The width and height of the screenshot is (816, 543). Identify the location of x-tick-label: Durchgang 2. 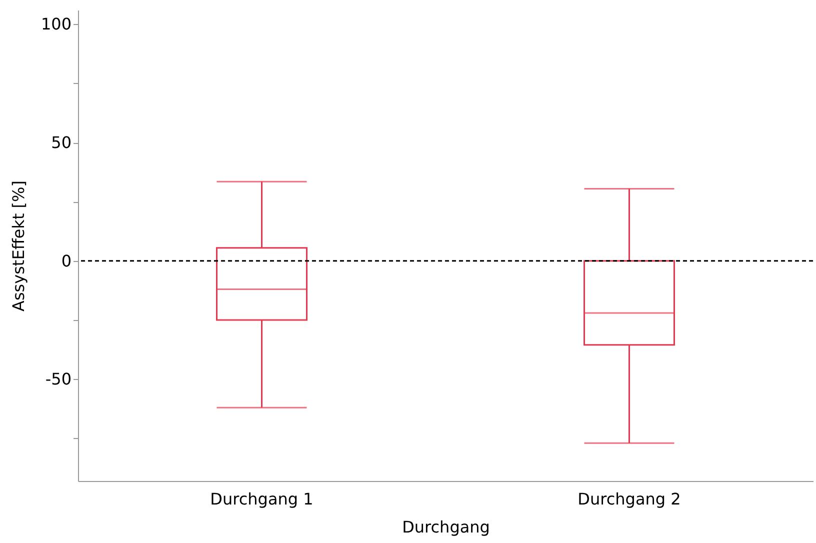
(629, 499).